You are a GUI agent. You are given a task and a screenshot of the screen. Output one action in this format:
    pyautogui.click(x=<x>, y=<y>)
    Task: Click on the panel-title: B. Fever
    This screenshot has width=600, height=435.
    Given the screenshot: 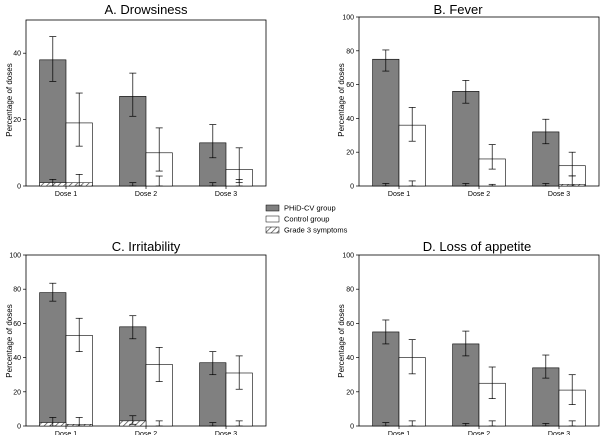 What is the action you would take?
    pyautogui.click(x=458, y=9)
    